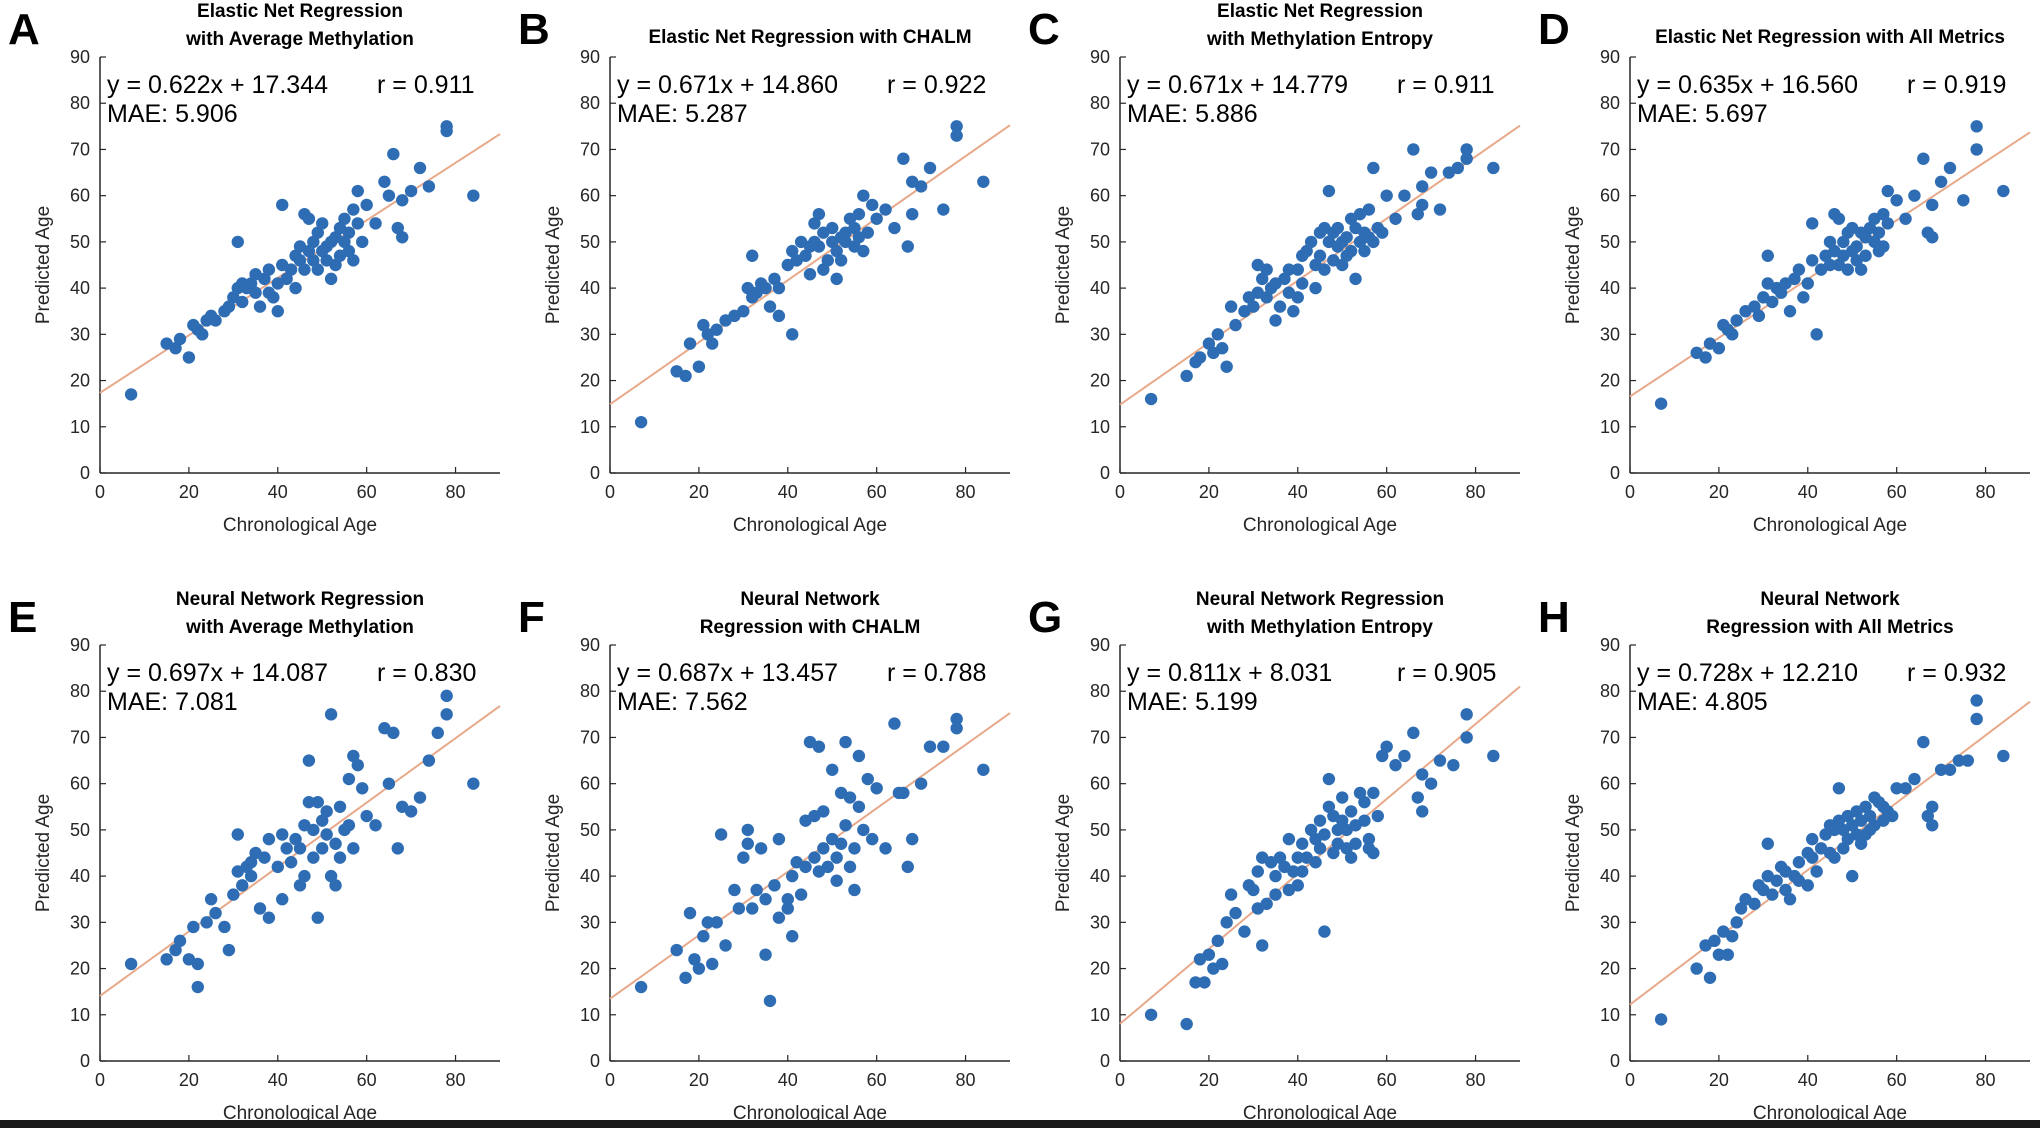 The width and height of the screenshot is (2040, 1128). Describe the element at coordinates (300, 1113) in the screenshot. I see `x-axis-label: Chronological Age` at that location.